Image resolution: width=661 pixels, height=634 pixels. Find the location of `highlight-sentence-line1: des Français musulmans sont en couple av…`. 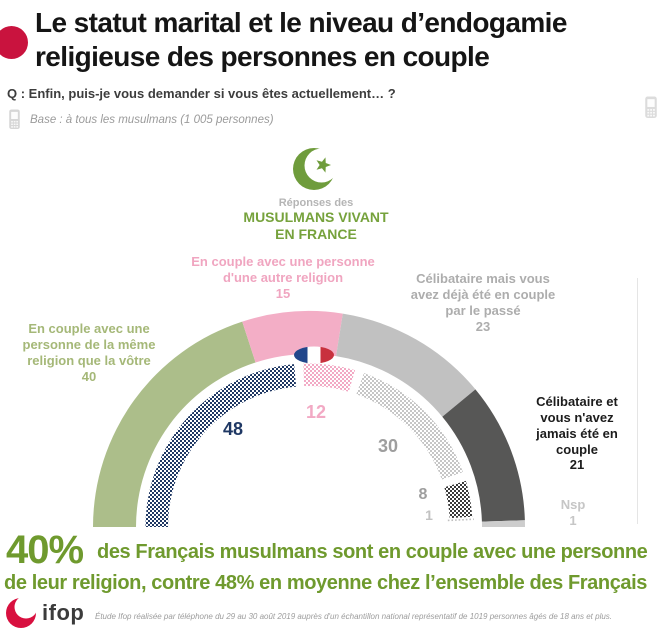

highlight-sentence-line1: des Français musulmans sont en couple av… is located at coordinates (372, 552).